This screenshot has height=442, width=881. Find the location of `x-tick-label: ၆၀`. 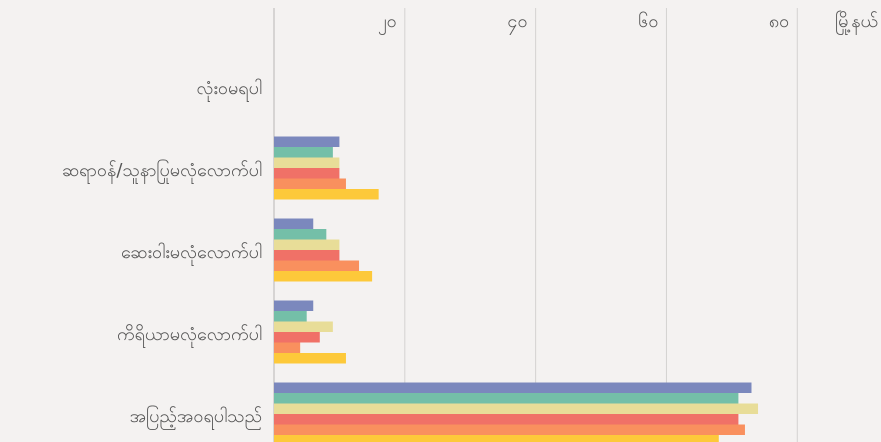

x-tick-label: ၆၀ is located at coordinates (648, 21).